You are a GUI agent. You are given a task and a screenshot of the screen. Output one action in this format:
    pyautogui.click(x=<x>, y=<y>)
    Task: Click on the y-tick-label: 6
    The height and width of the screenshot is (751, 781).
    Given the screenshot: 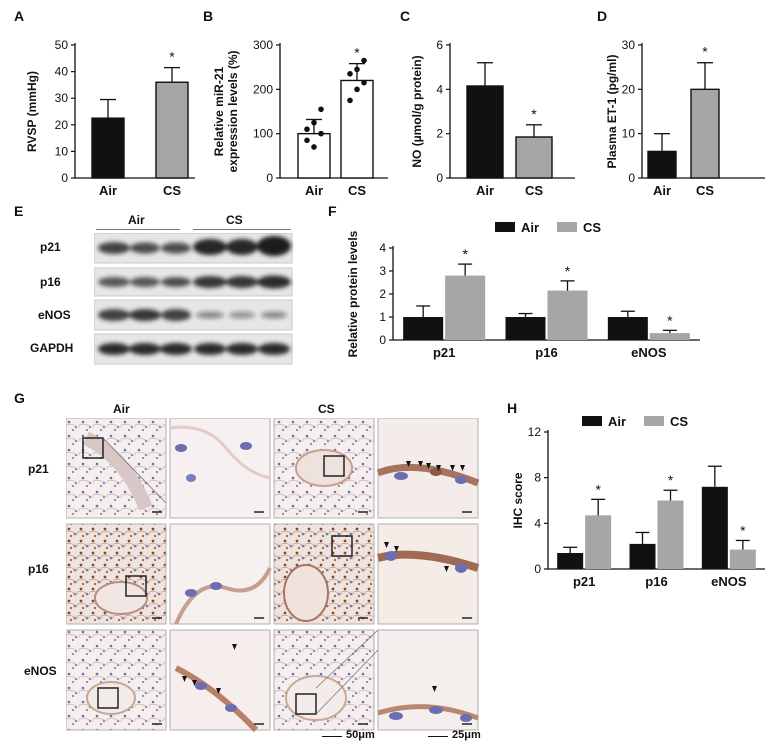 What is the action you would take?
    pyautogui.click(x=439, y=45)
    